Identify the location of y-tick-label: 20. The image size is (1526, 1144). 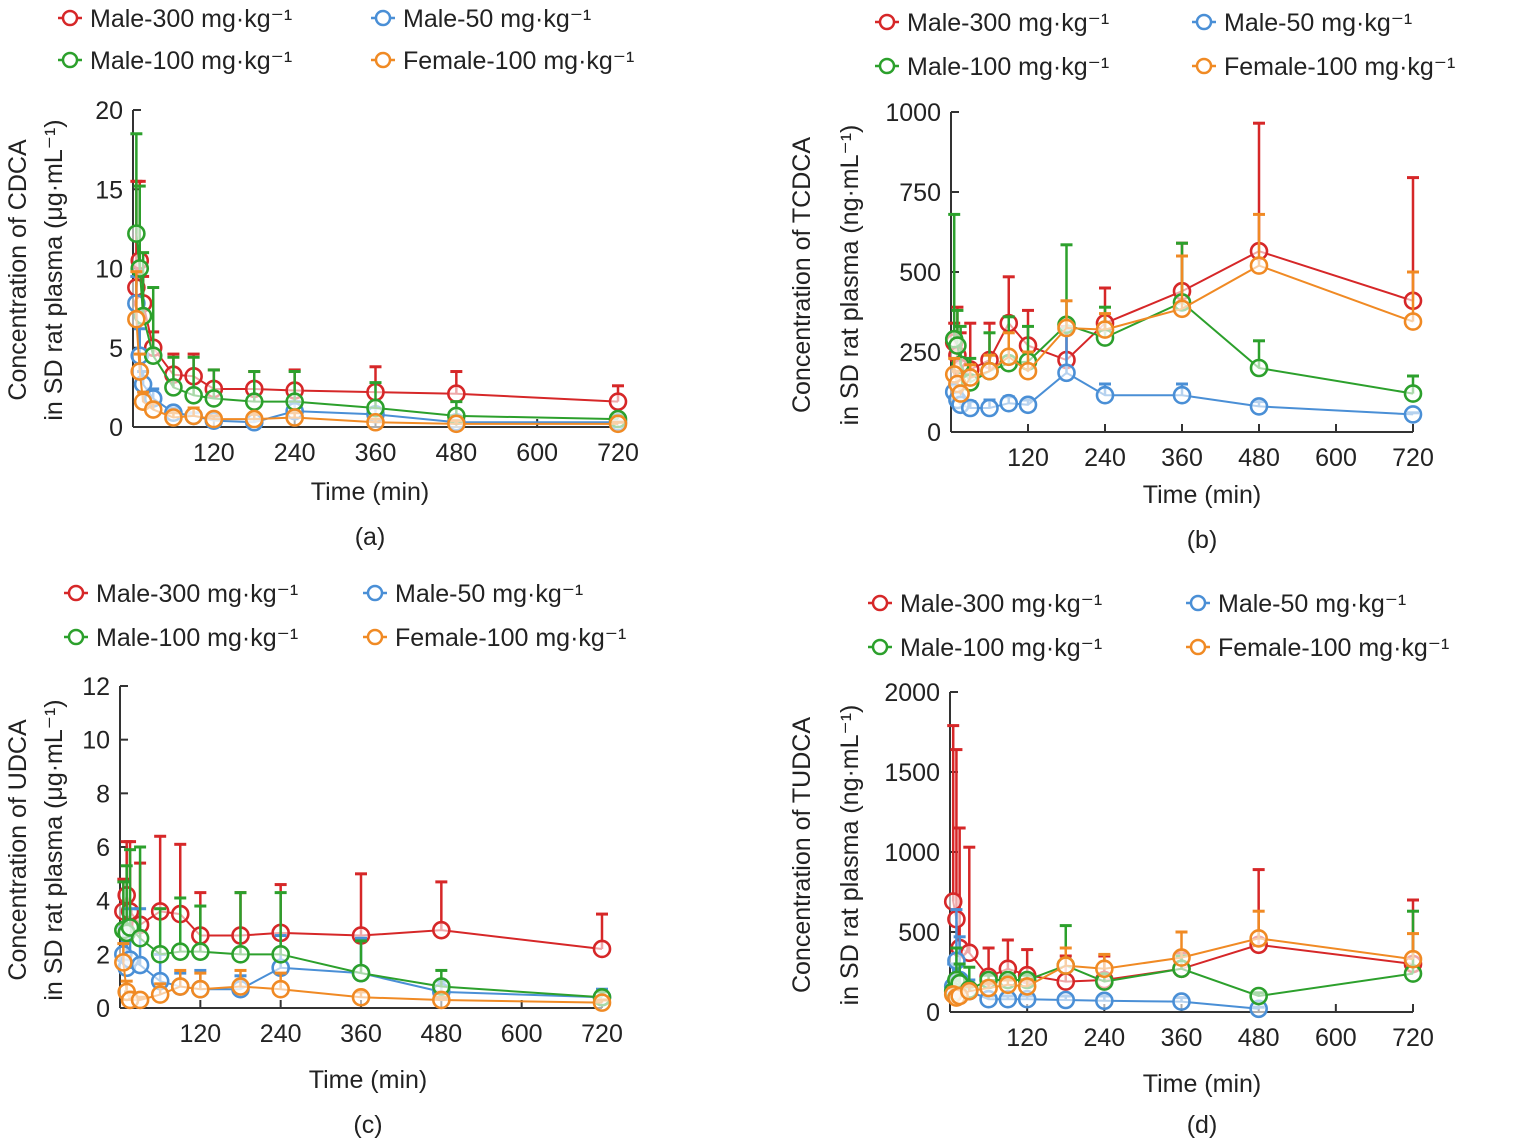
(109, 111).